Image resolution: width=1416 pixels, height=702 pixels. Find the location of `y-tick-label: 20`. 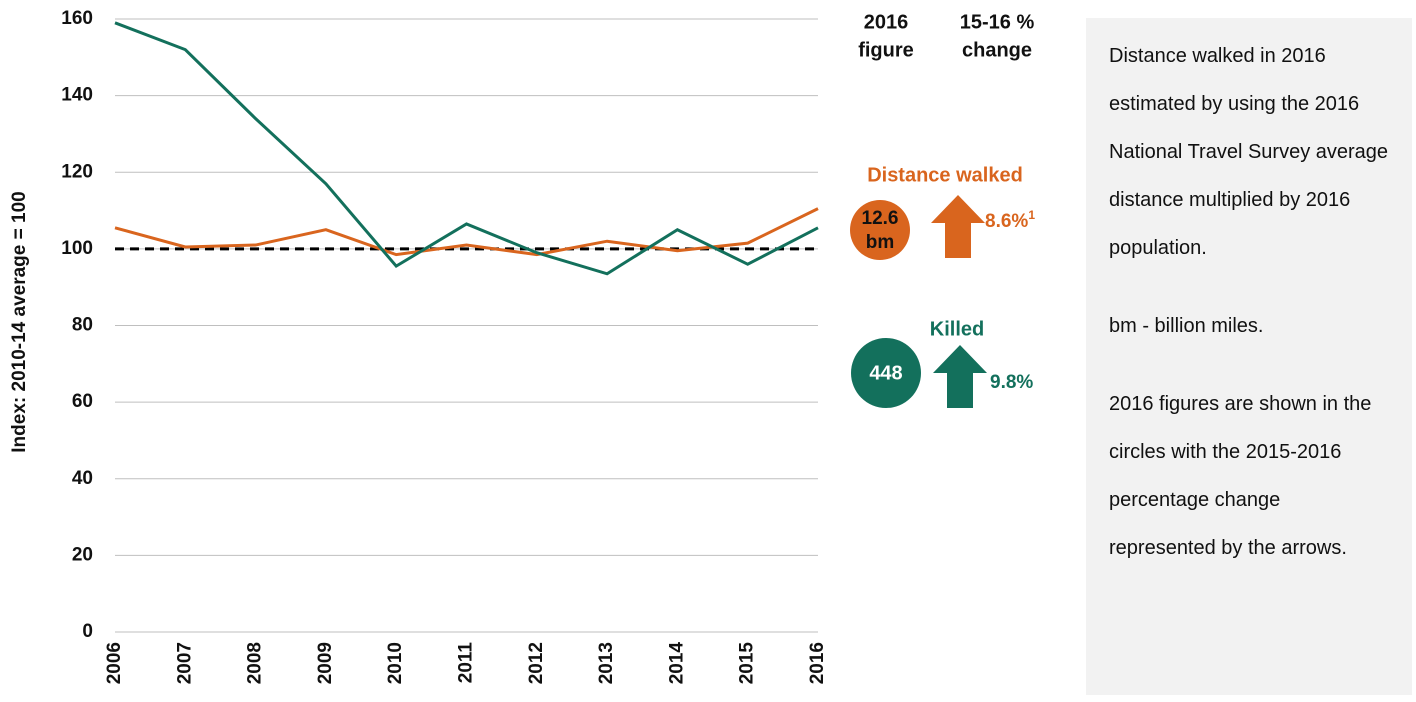

y-tick-label: 20 is located at coordinates (82, 554).